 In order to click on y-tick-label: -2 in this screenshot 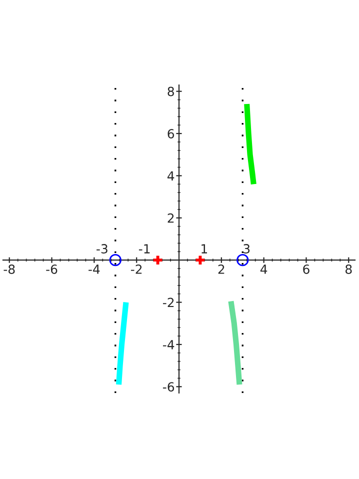, I will do `click(168, 303)`.